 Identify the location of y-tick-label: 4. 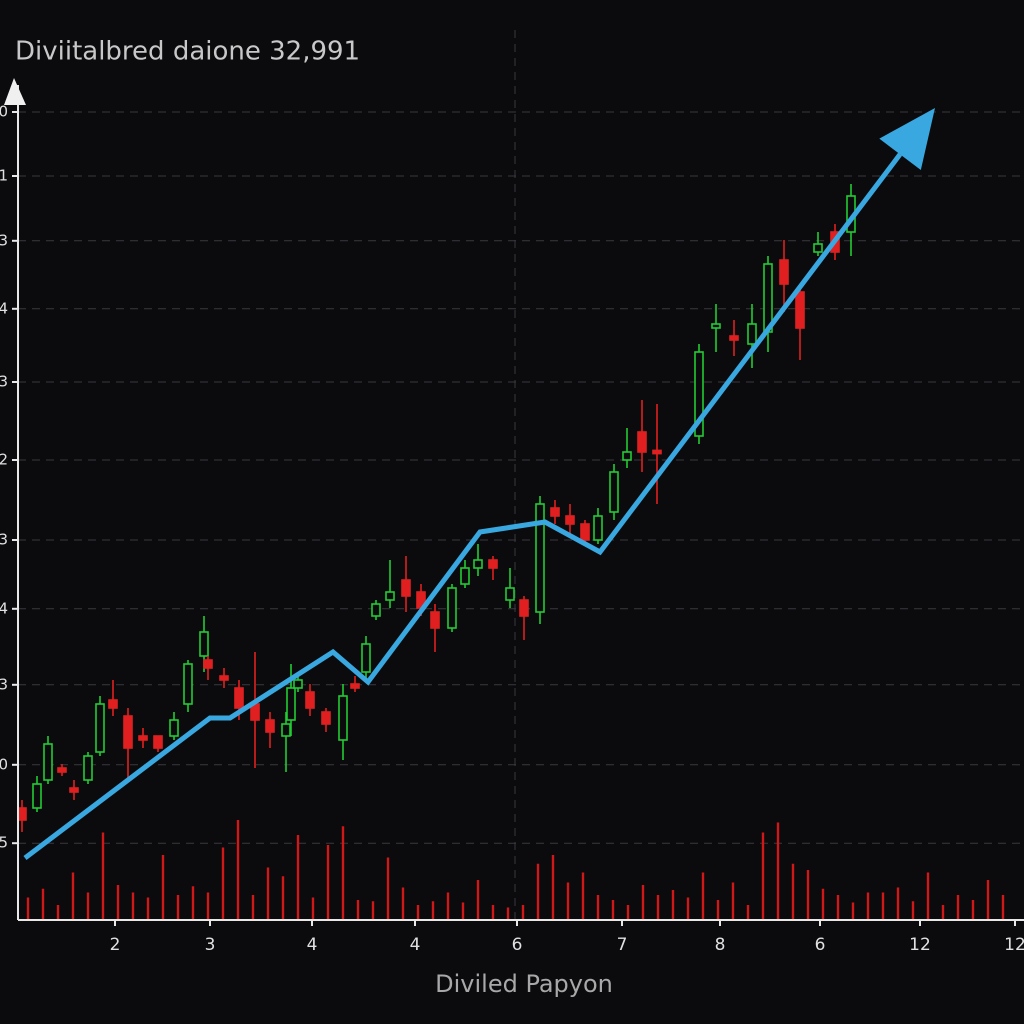
(4, 608).